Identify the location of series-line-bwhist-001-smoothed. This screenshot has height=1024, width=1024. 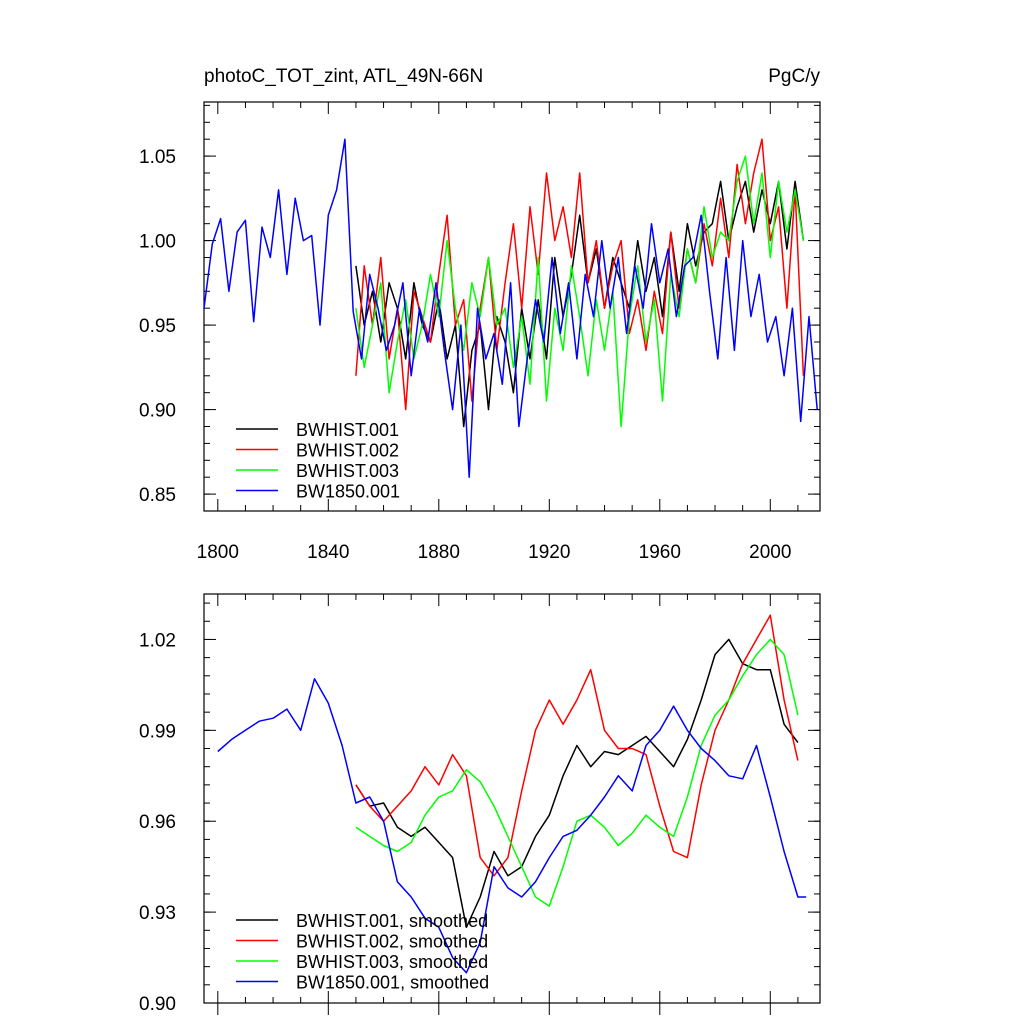
(577, 783).